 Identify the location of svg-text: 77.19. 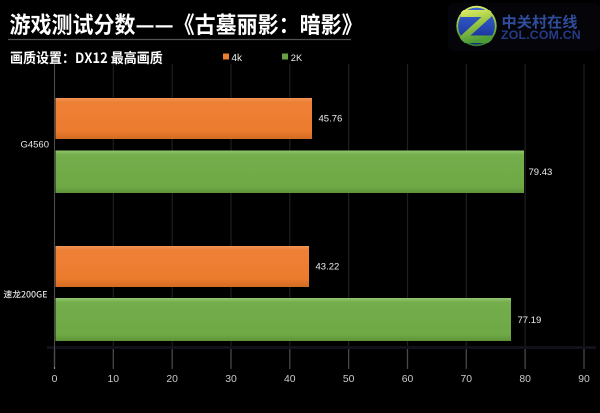
(530, 320).